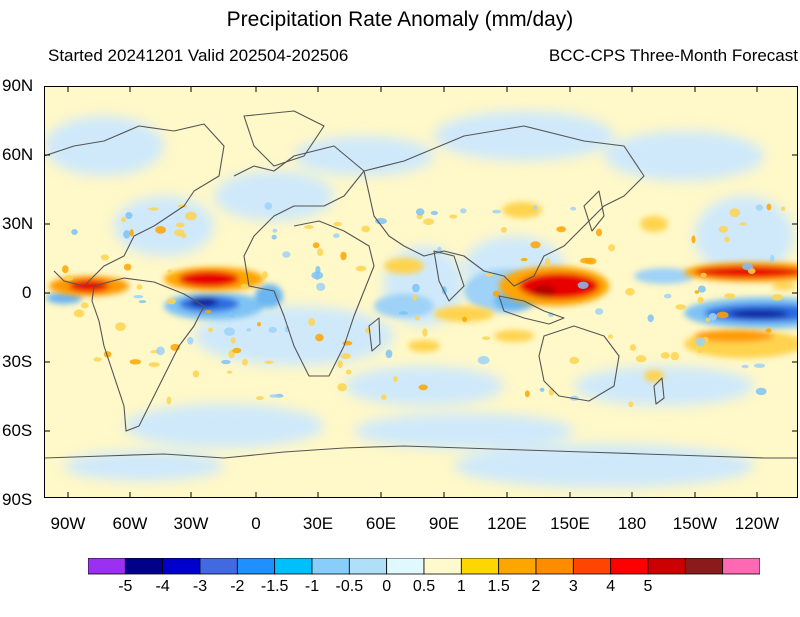 The image size is (800, 617). What do you see at coordinates (611, 586) in the screenshot?
I see `colorbar-label: 4` at bounding box center [611, 586].